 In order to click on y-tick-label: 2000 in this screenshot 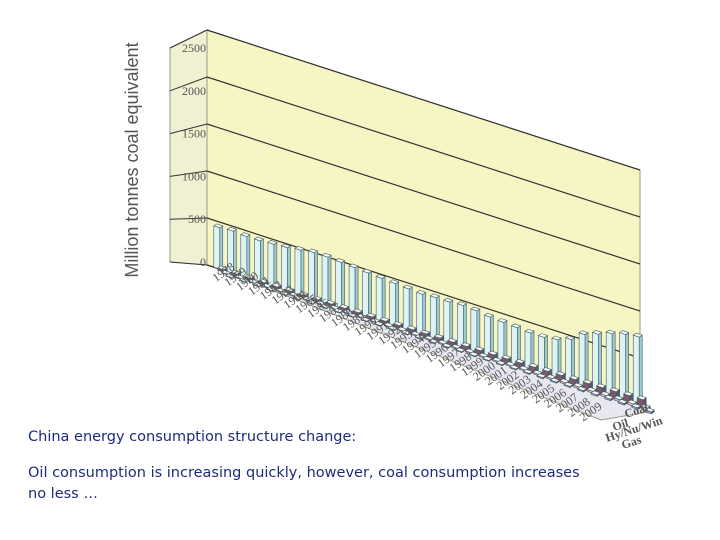, I will do `click(194, 91)`.